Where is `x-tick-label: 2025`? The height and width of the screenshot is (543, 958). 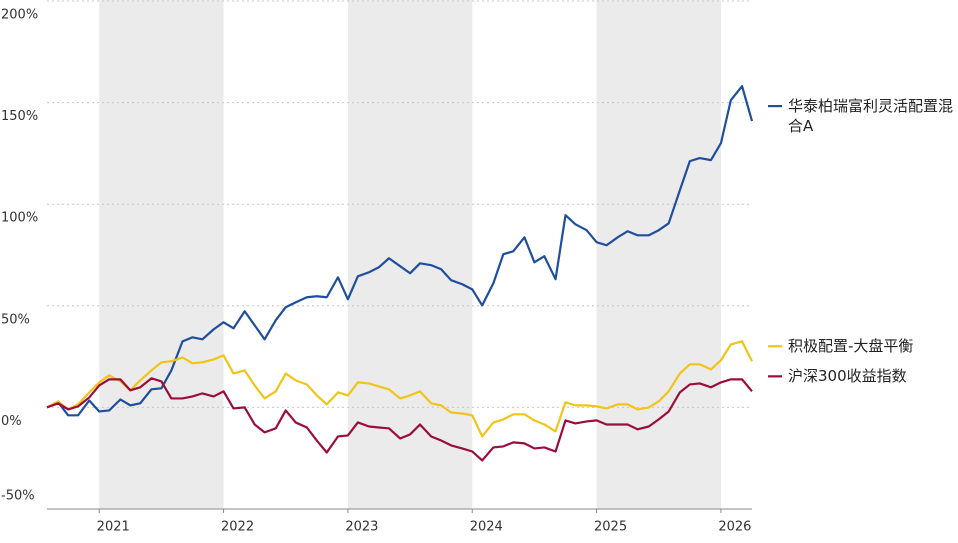 x-tick-label: 2025 is located at coordinates (610, 527).